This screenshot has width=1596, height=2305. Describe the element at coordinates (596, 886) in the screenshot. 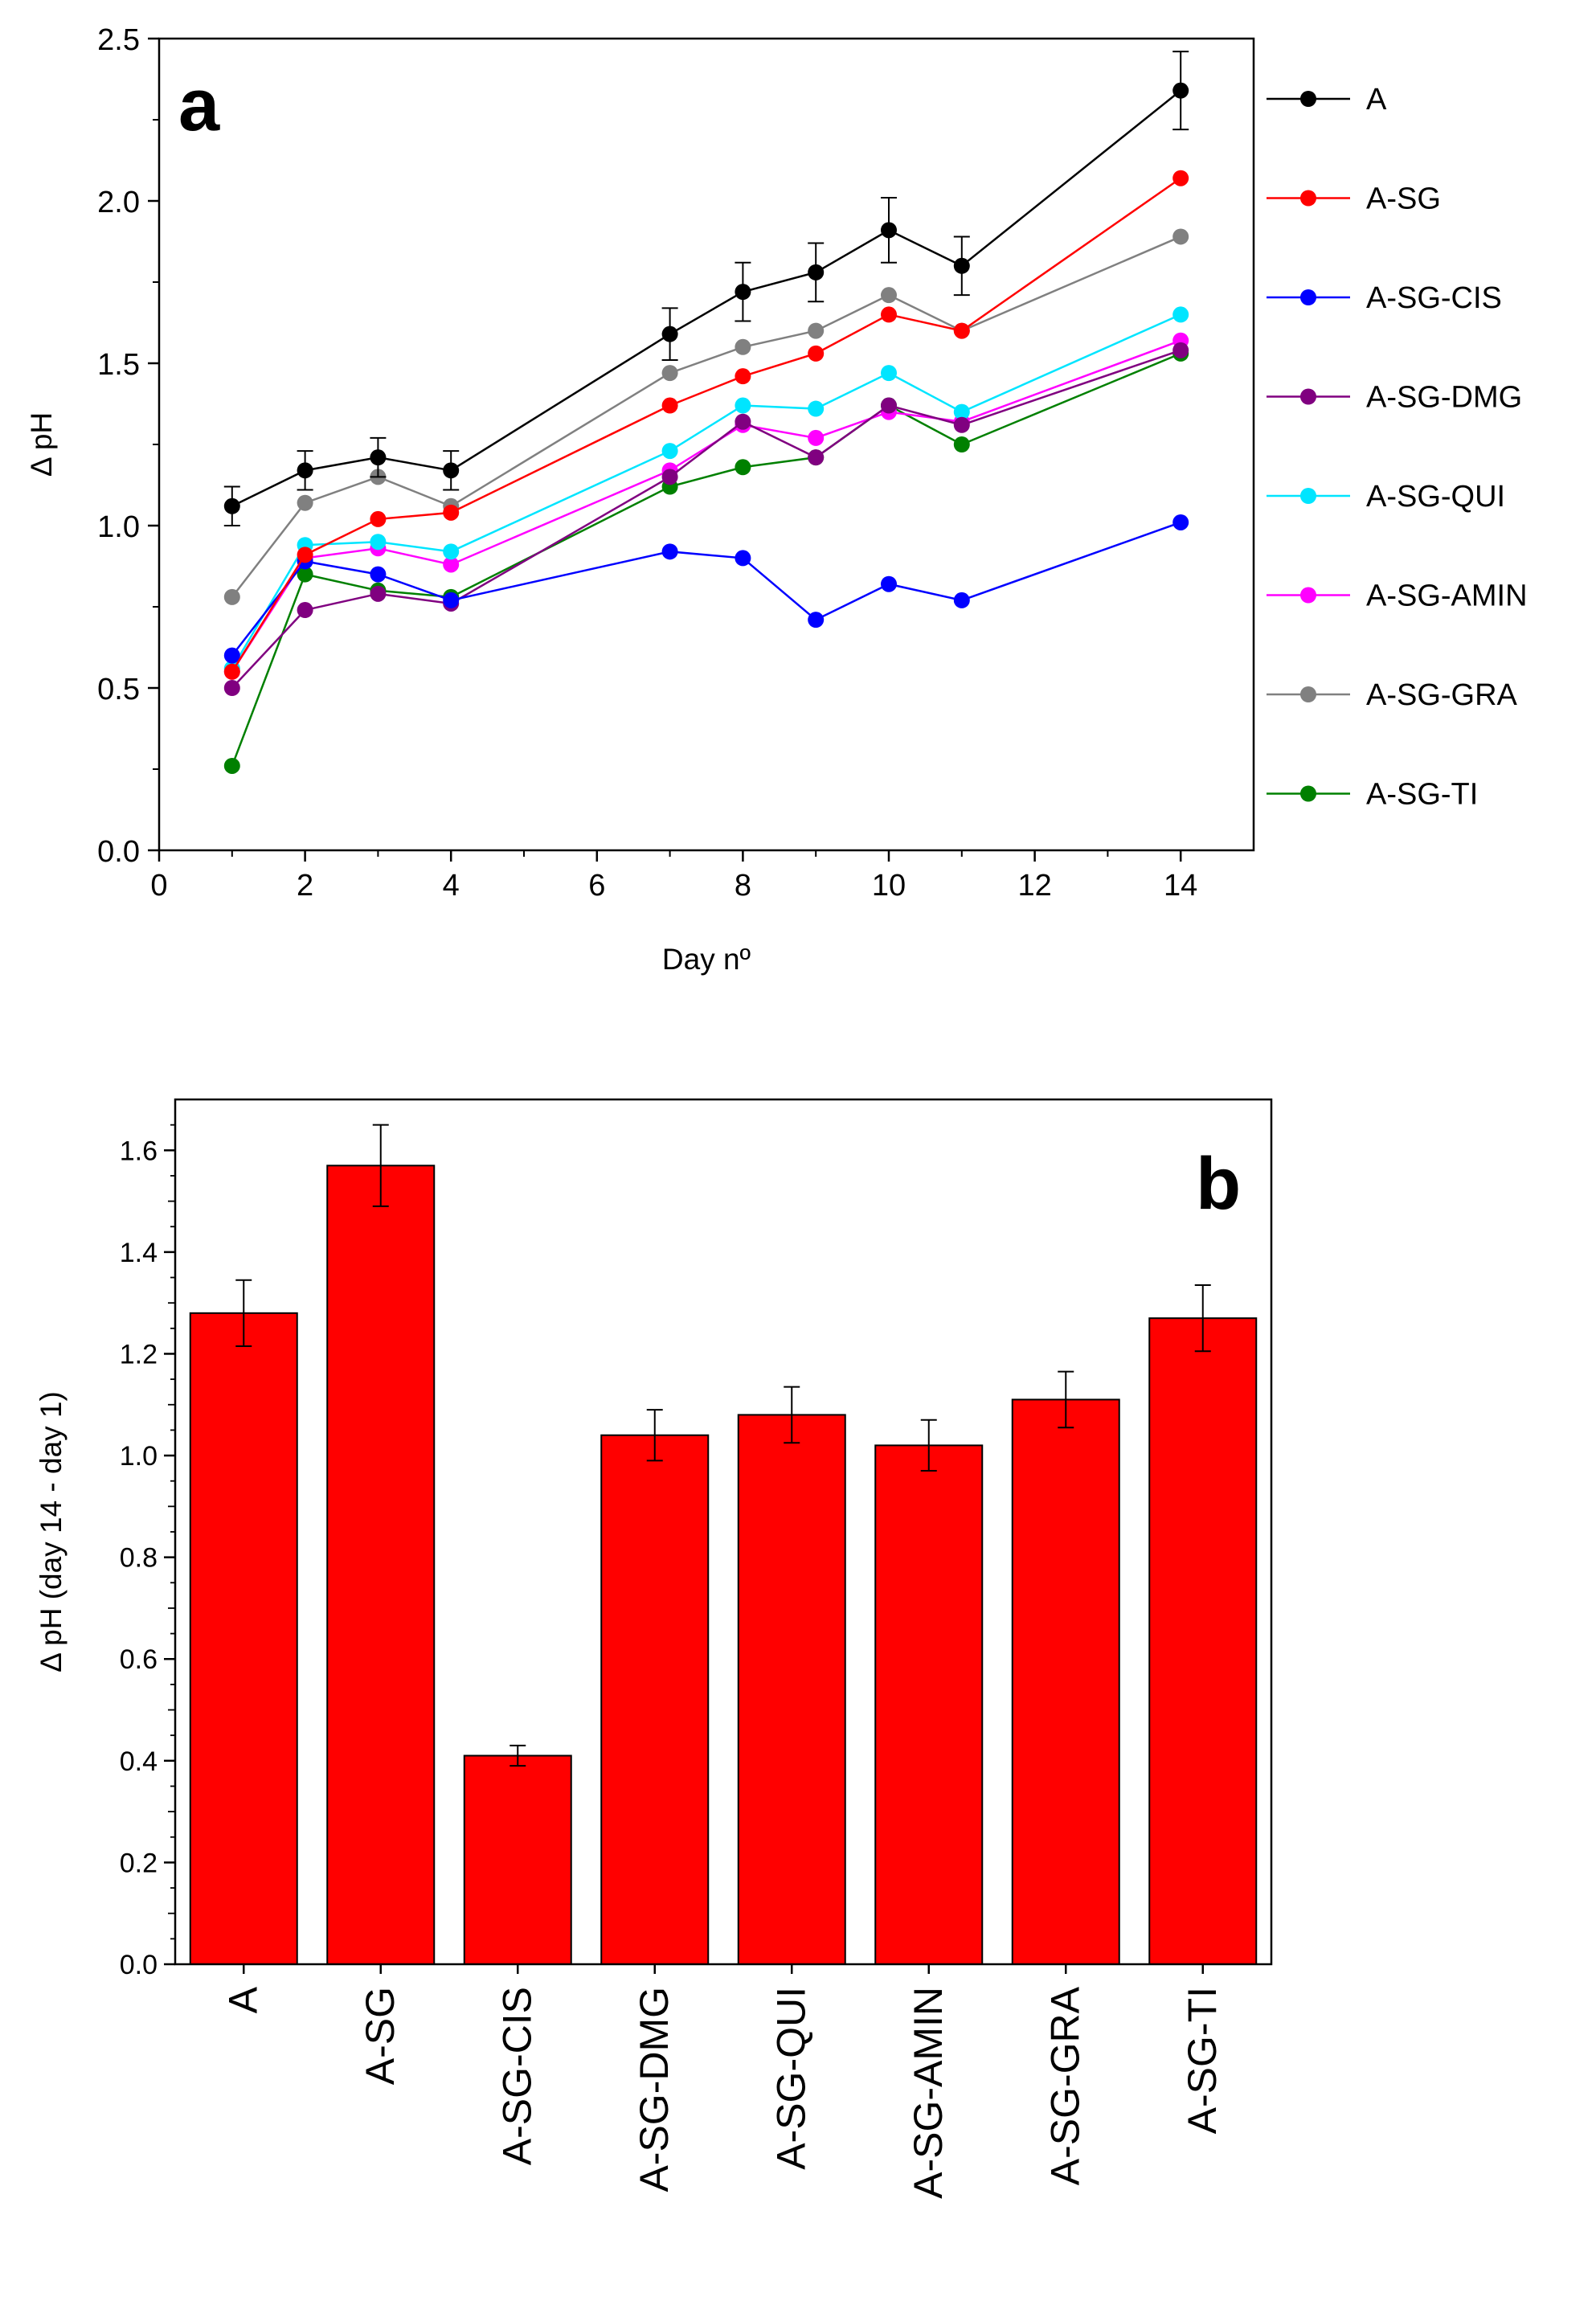

I see `x-tick-label: 6` at that location.